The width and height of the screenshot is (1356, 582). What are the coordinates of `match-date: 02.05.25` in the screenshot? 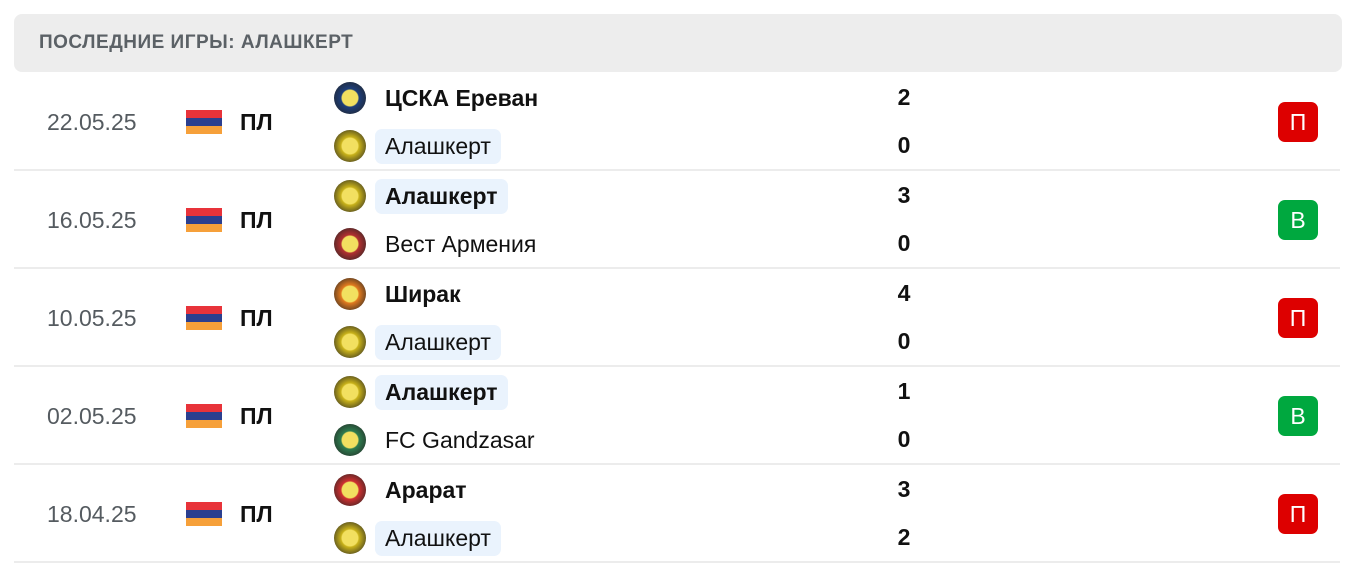 It's located at (92, 416).